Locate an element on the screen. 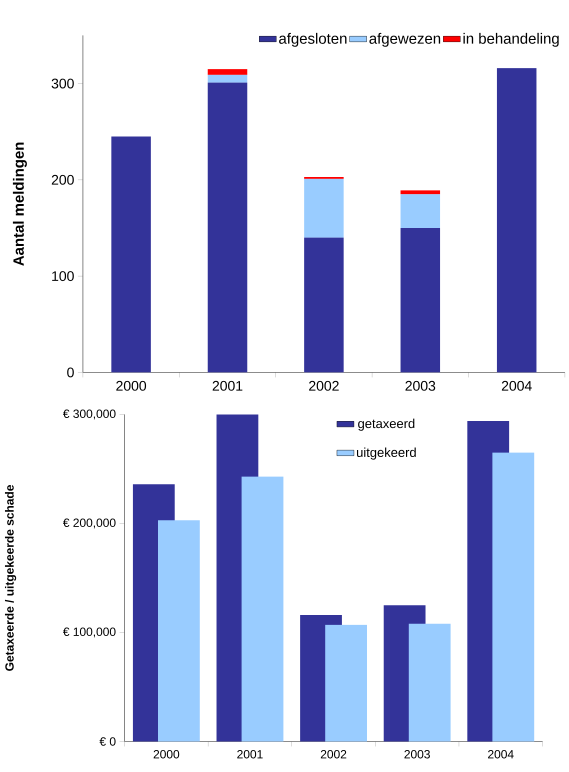 This screenshot has height=772, width=569. y-tick-label: € 200,000 is located at coordinates (89, 523).